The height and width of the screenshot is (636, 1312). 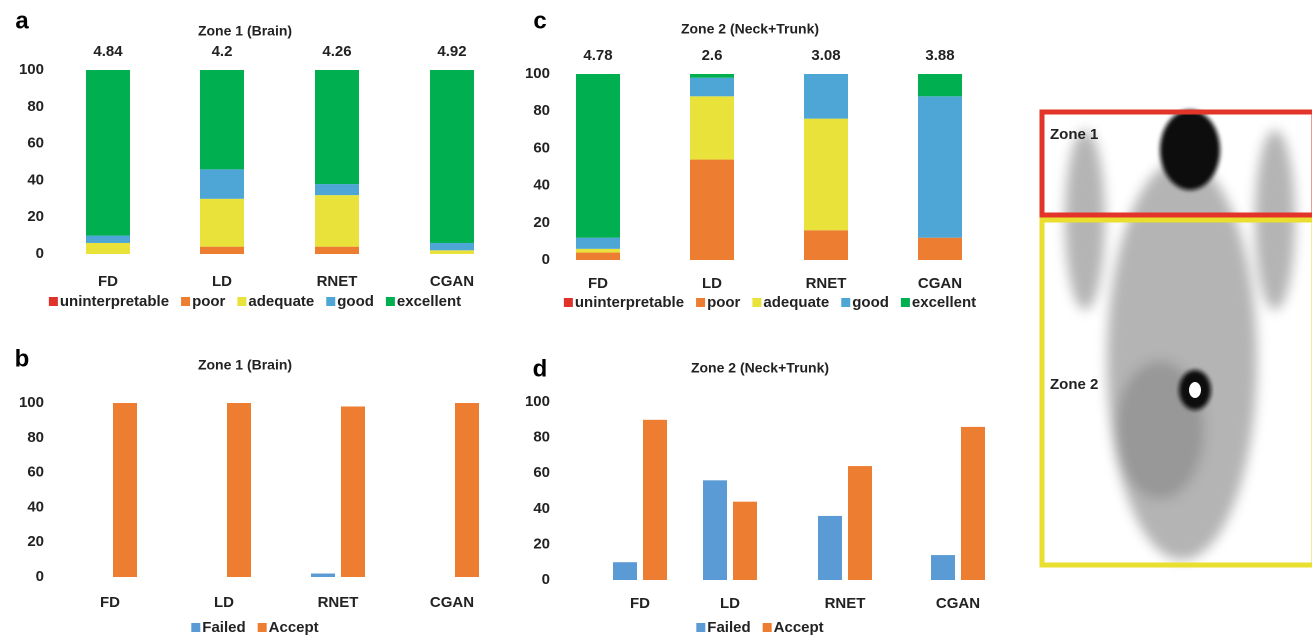 I want to click on chart-title: Zone 2 (Neck+Trunk), so click(x=760, y=368).